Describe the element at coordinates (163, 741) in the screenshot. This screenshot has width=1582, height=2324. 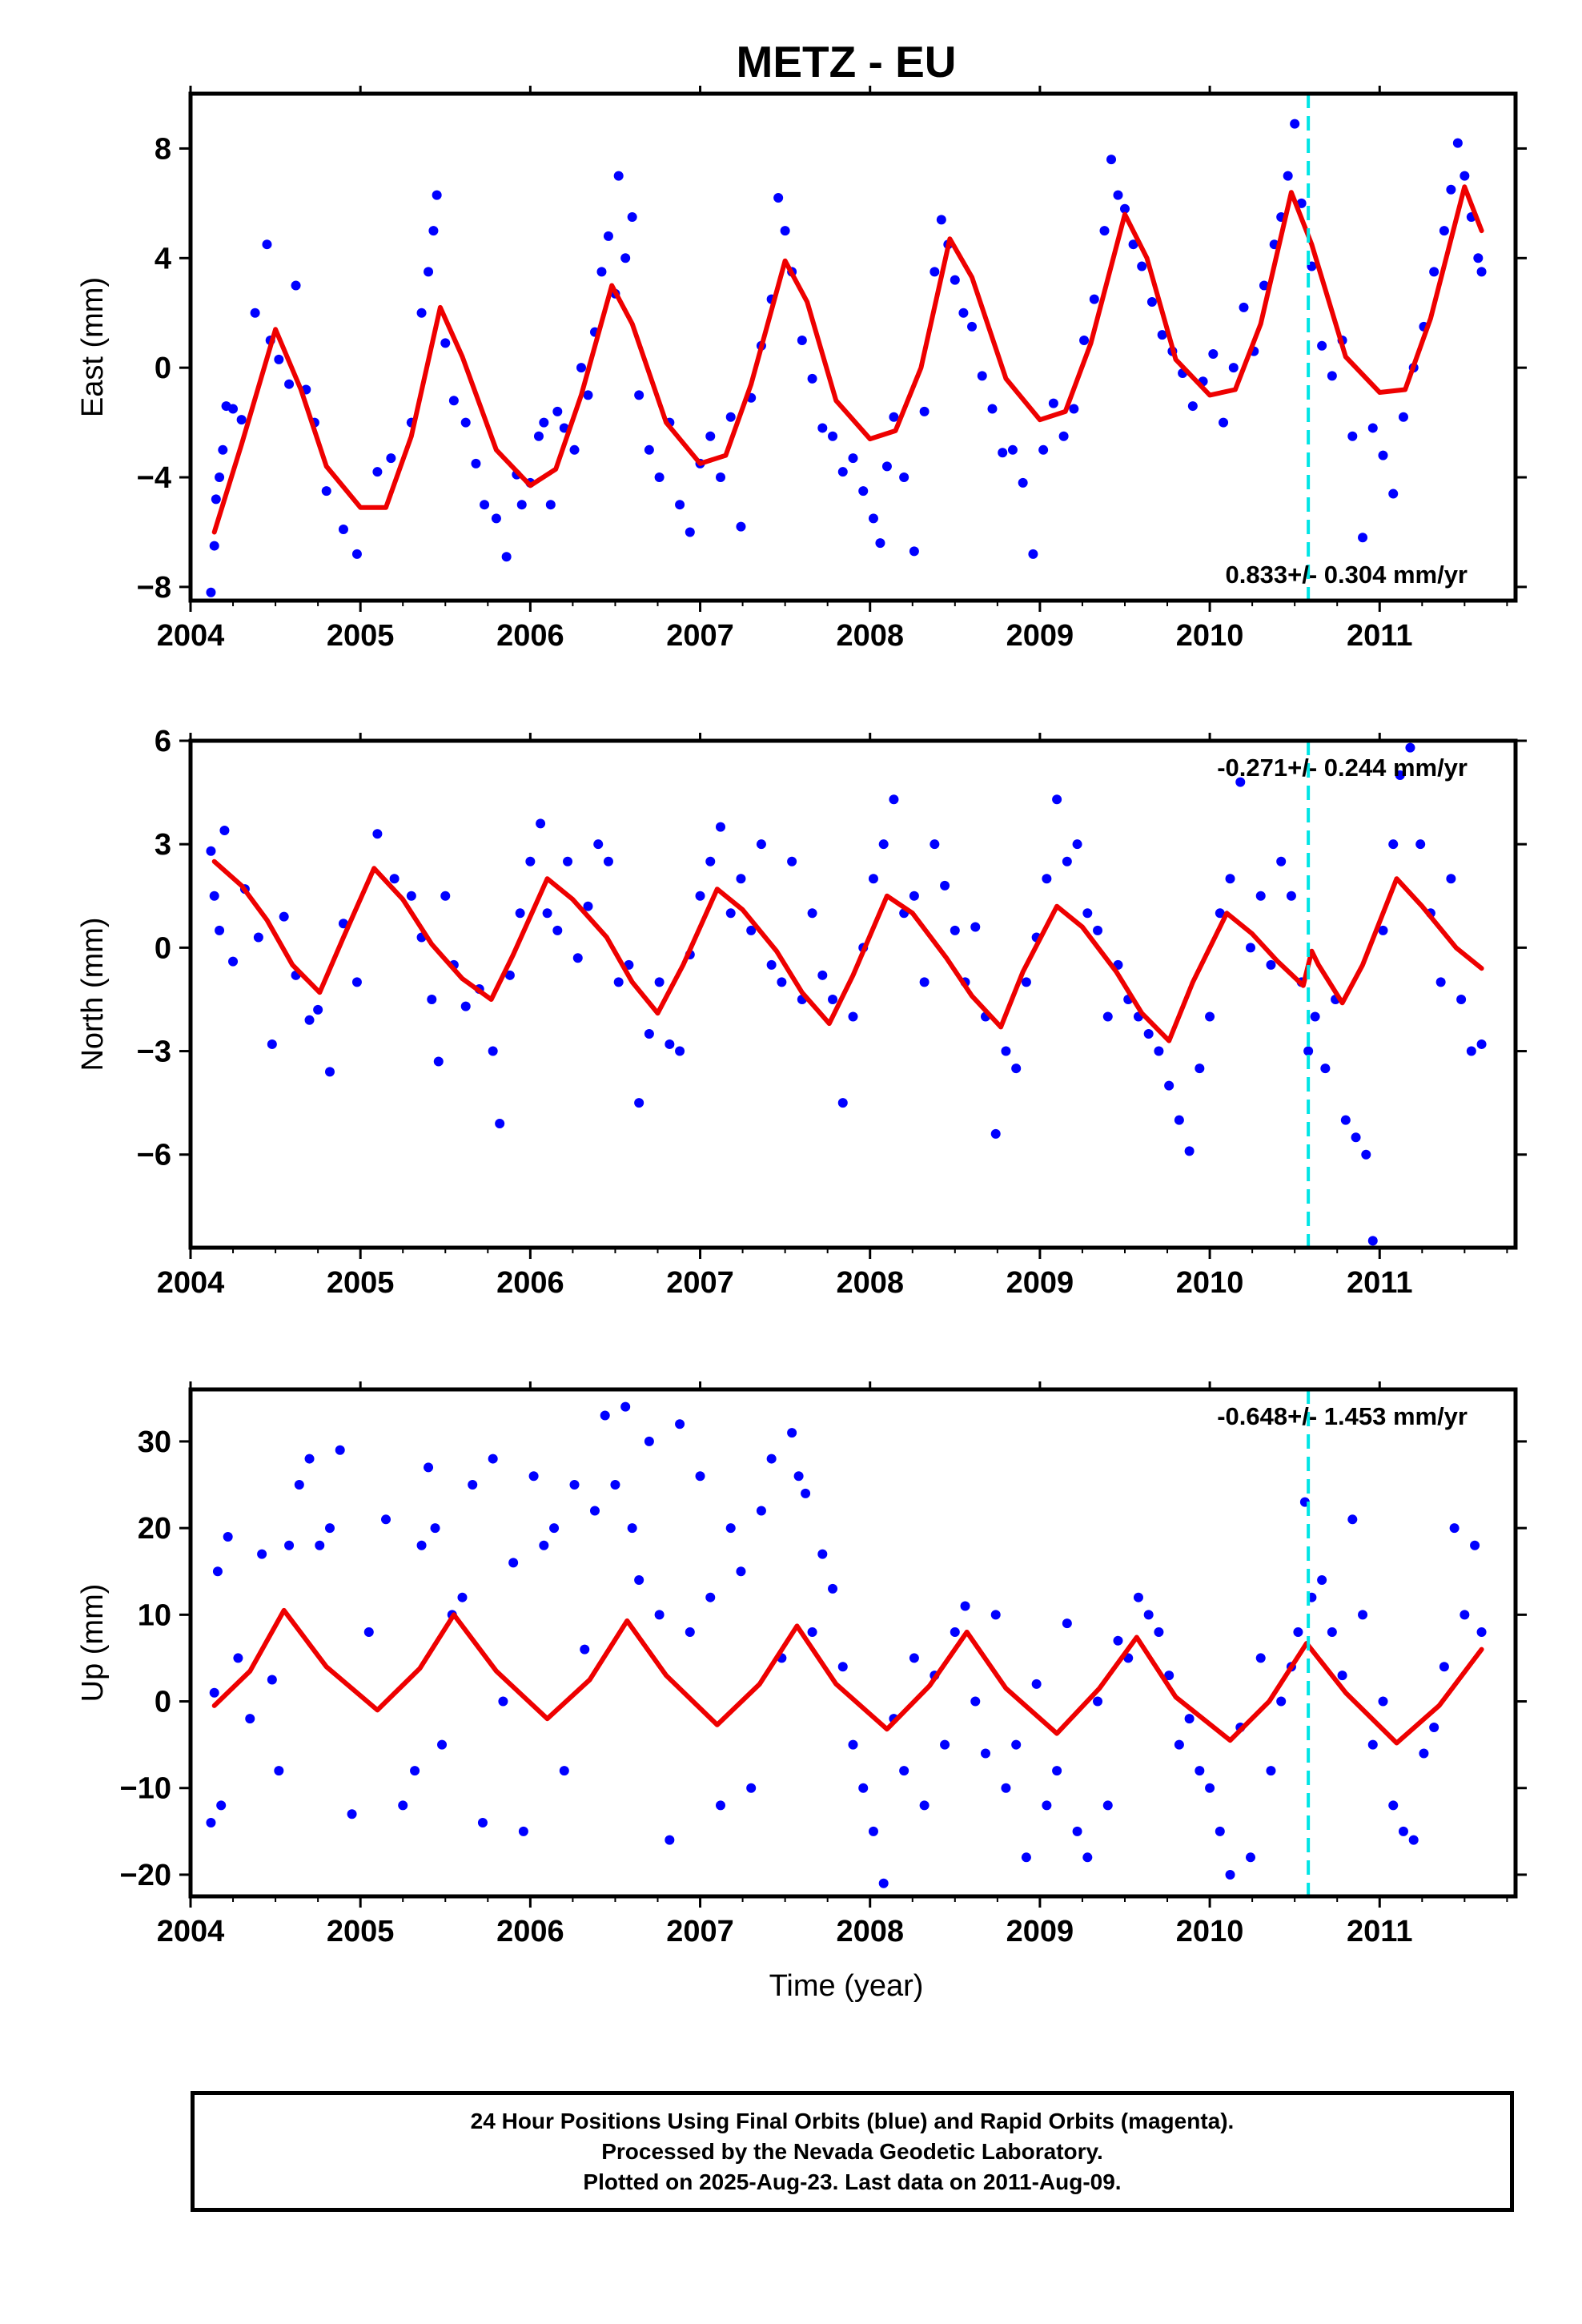
I see `y-tick-label: 6` at that location.